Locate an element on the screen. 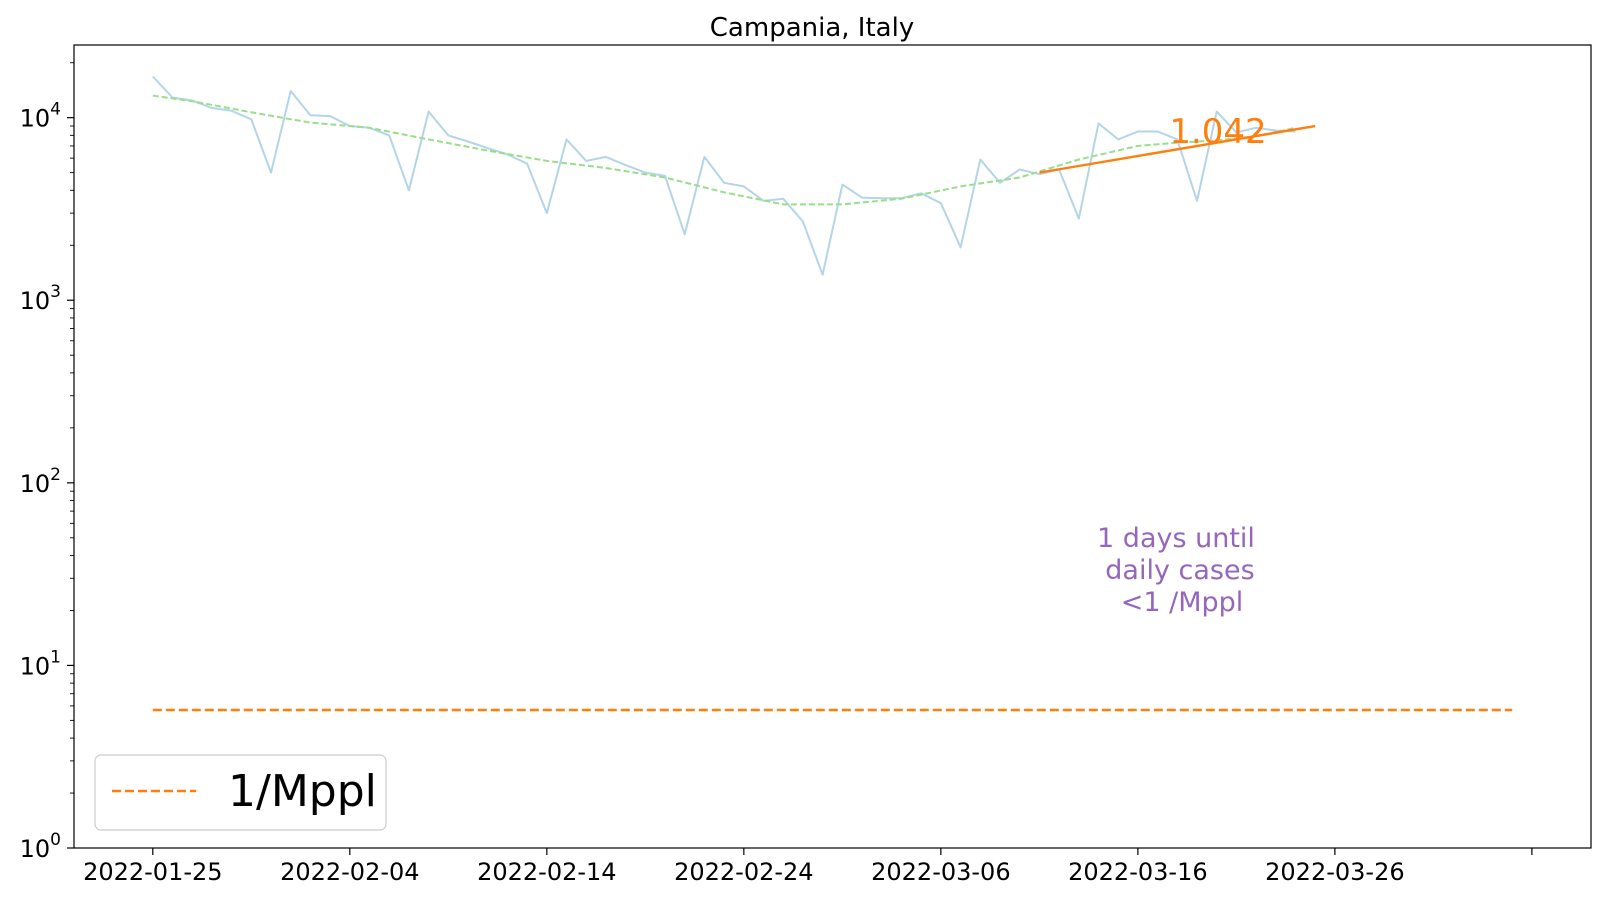 The image size is (1600, 900). x-tick-label: 2022-02-04 is located at coordinates (349, 872).